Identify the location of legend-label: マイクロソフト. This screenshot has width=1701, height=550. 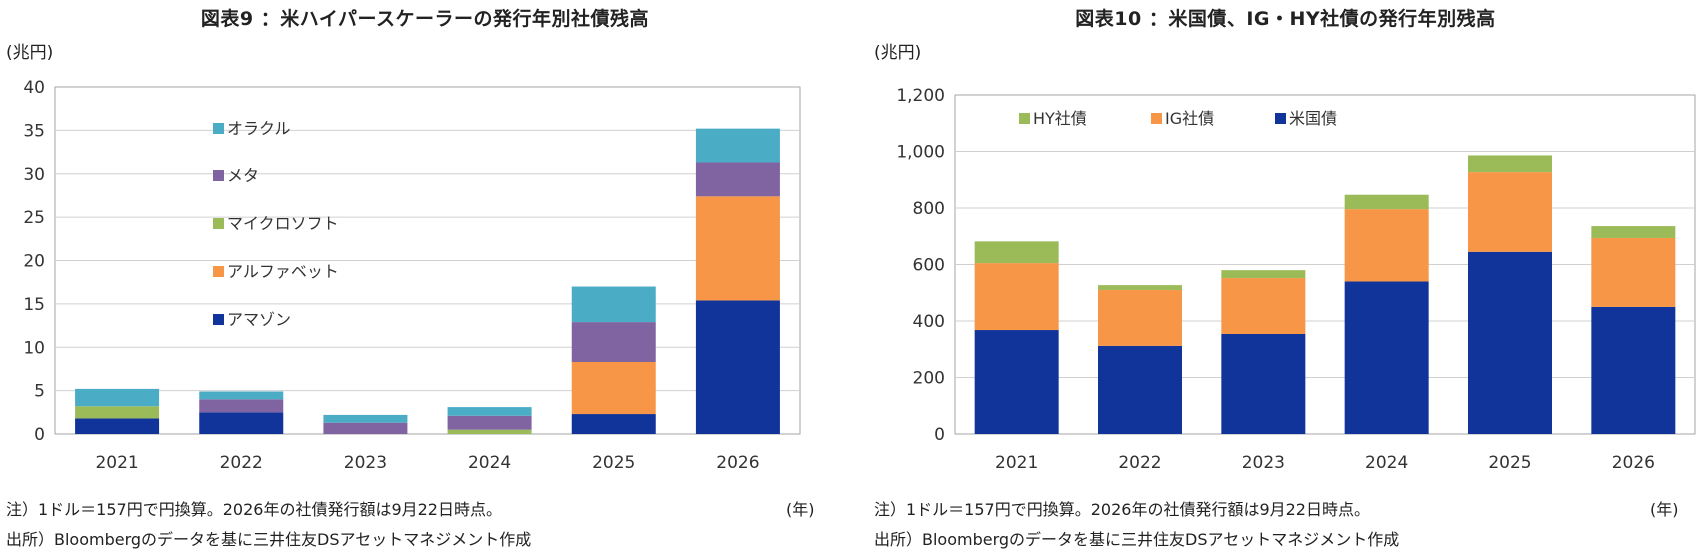
(283, 223).